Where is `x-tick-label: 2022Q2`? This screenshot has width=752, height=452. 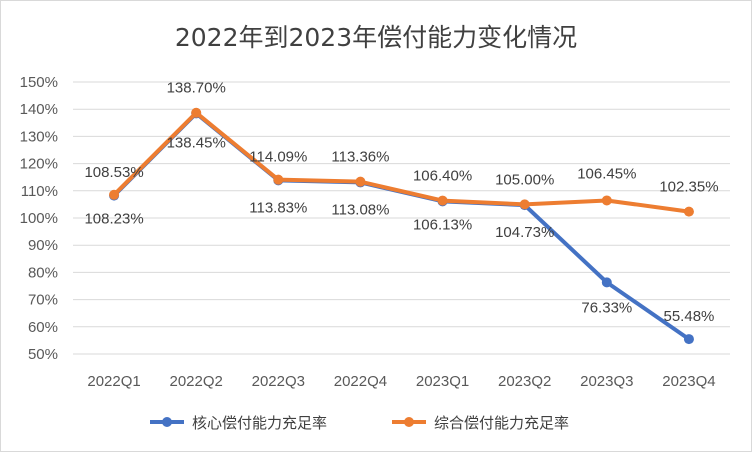
x-tick-label: 2022Q2 is located at coordinates (195, 381).